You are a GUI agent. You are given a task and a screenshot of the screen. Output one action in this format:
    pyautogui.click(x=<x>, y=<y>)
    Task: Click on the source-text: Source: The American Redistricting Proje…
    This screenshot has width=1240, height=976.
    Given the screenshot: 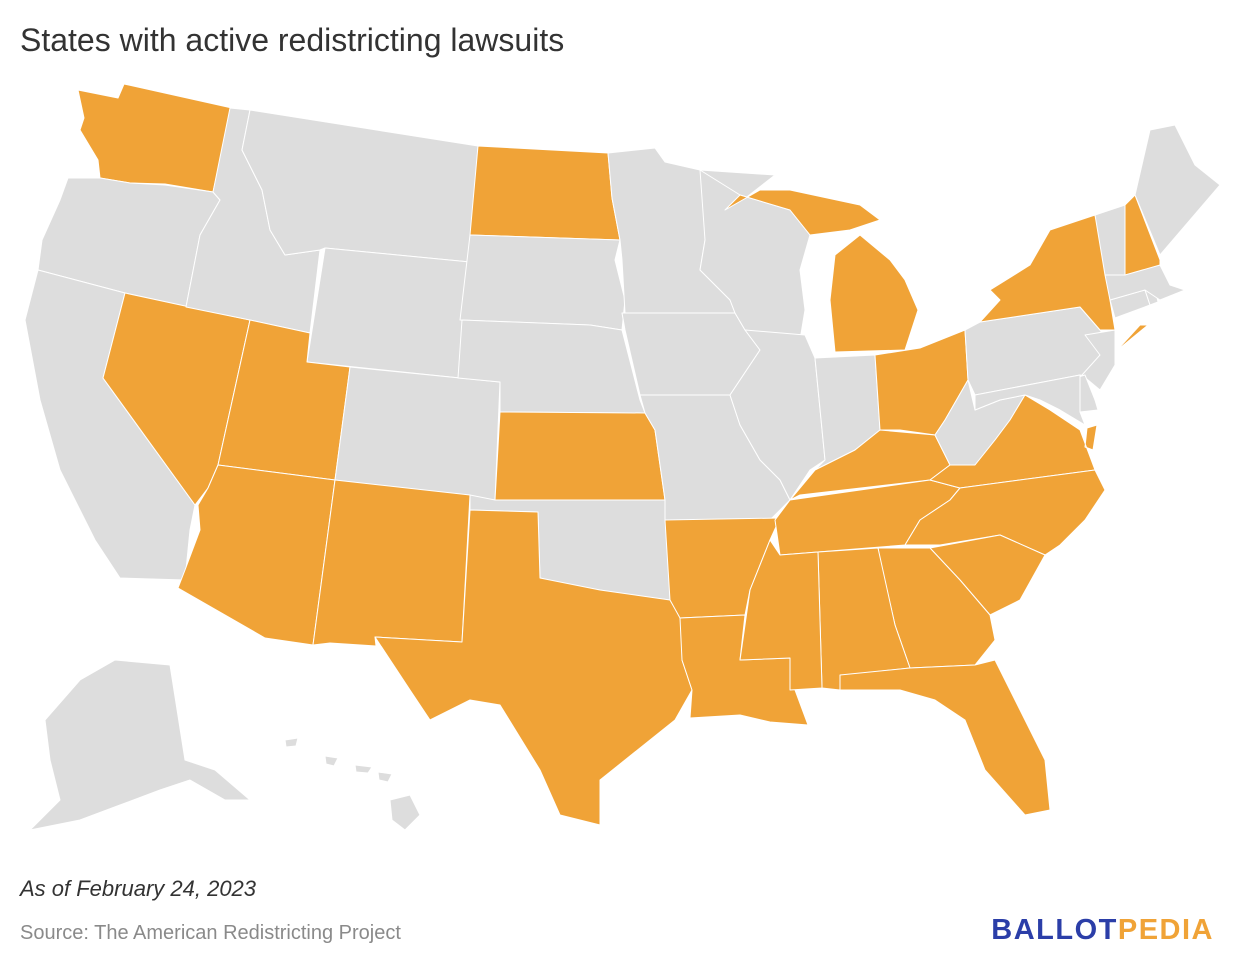 What is the action you would take?
    pyautogui.click(x=210, y=933)
    